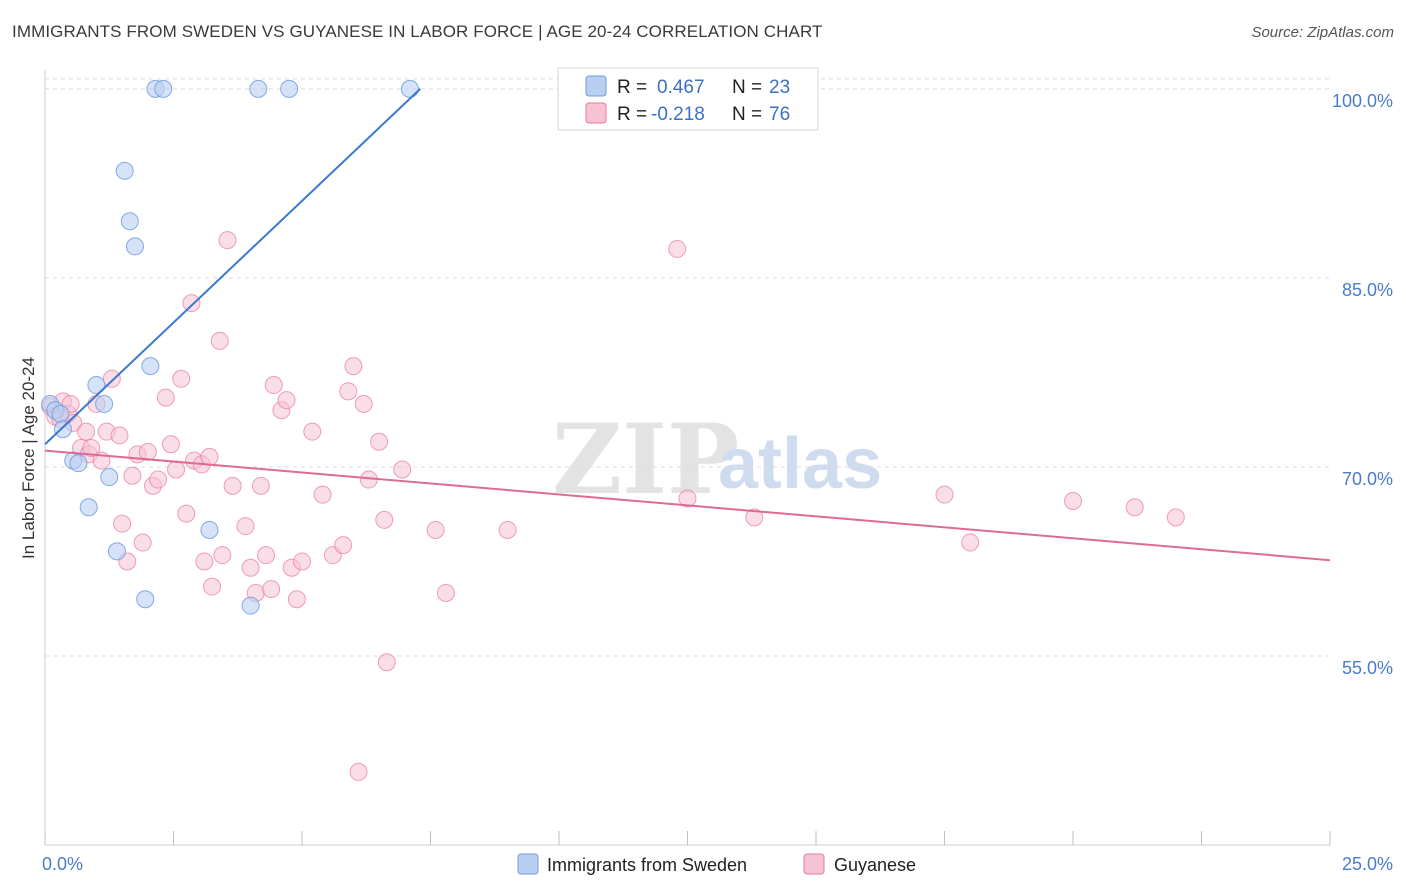 The height and width of the screenshot is (892, 1406). I want to click on bottom-legend: Immigrants from Sweden Guyanese, so click(716, 864).